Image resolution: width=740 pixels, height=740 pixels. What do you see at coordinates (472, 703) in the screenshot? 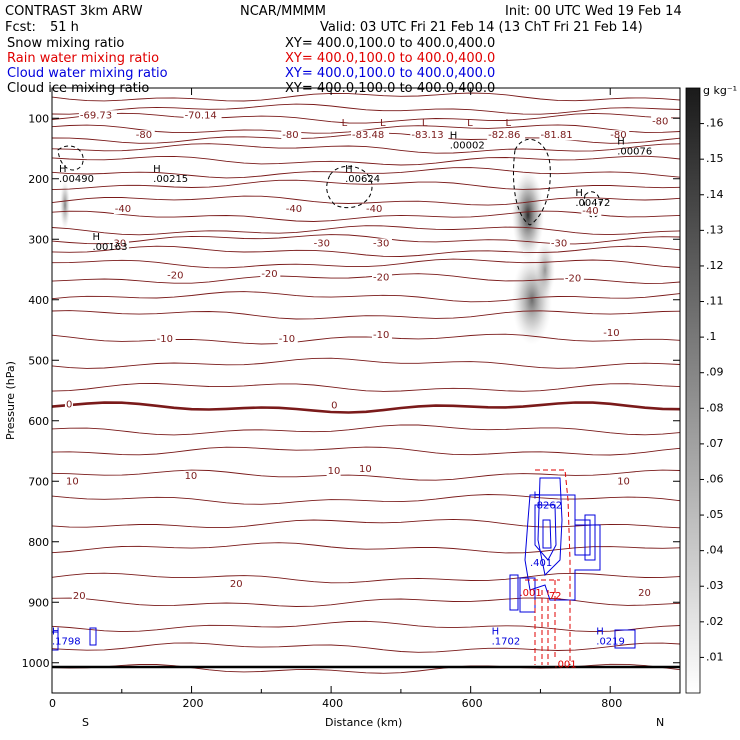
I see `x-tick-label: 600` at bounding box center [472, 703].